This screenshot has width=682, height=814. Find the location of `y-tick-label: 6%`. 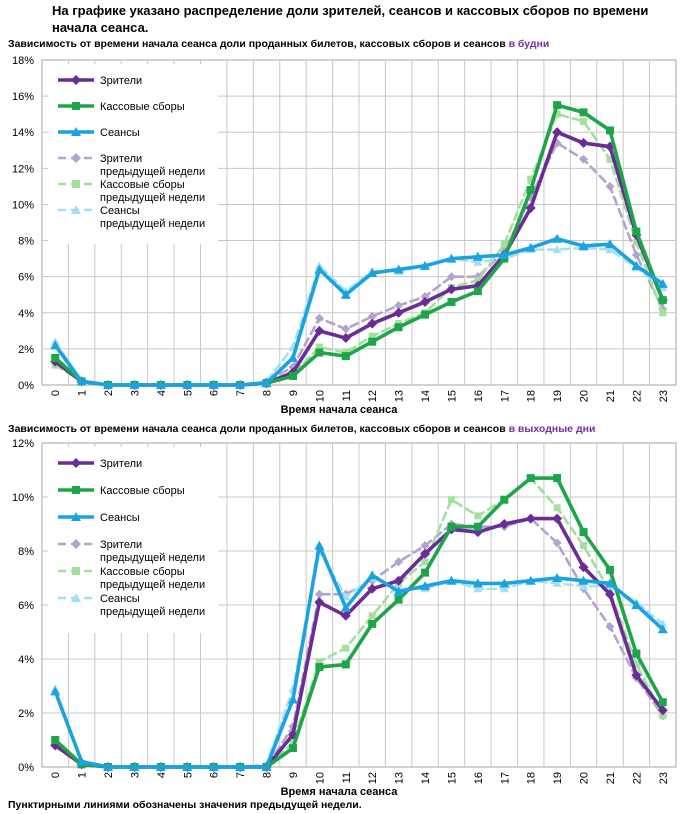

y-tick-label: 6% is located at coordinates (26, 606).